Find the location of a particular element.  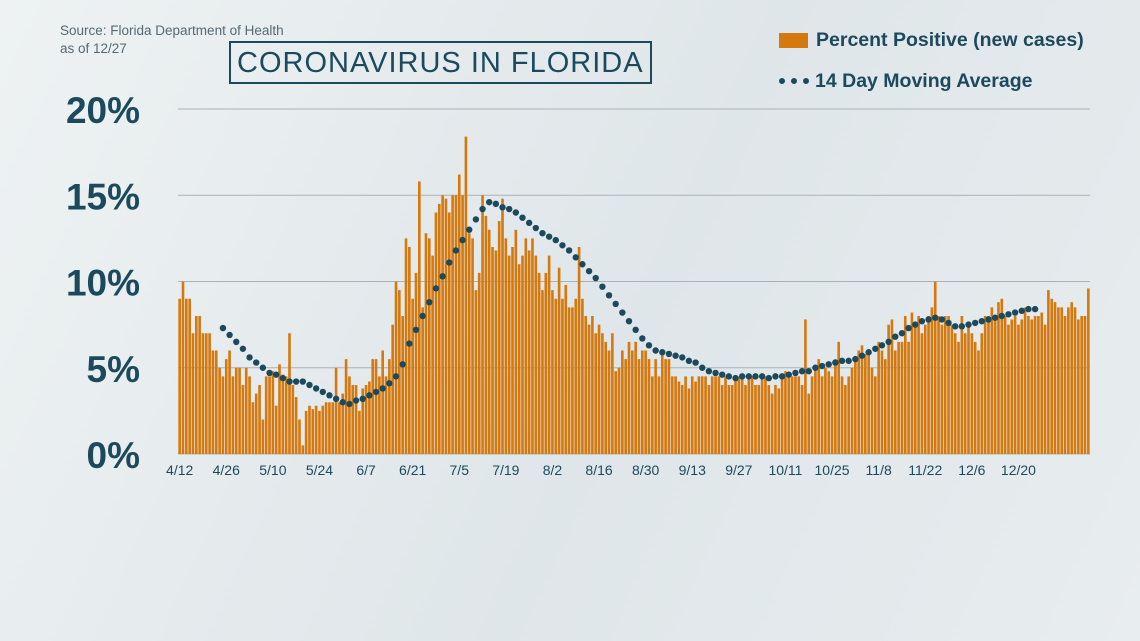

as-of-date: as of 12/27 is located at coordinates (93, 48).